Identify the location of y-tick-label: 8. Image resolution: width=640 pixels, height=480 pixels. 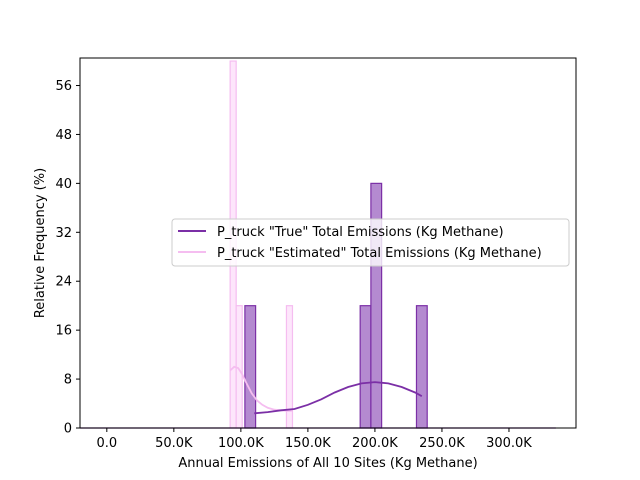
(68, 380).